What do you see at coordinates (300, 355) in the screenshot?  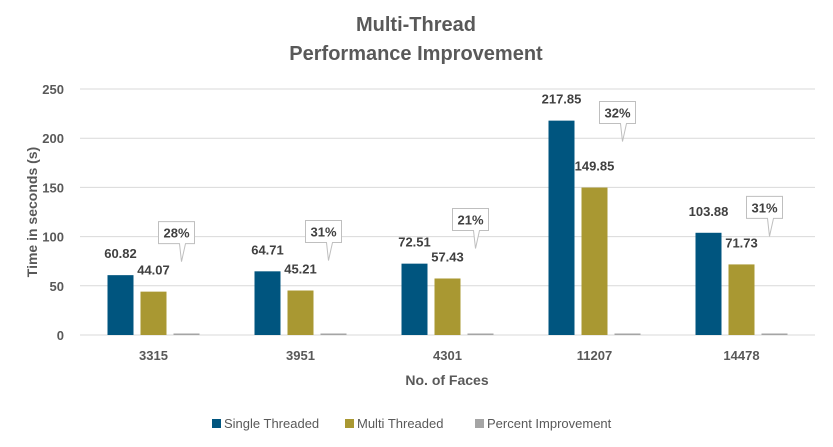 I see `x-tick-label: 3951` at bounding box center [300, 355].